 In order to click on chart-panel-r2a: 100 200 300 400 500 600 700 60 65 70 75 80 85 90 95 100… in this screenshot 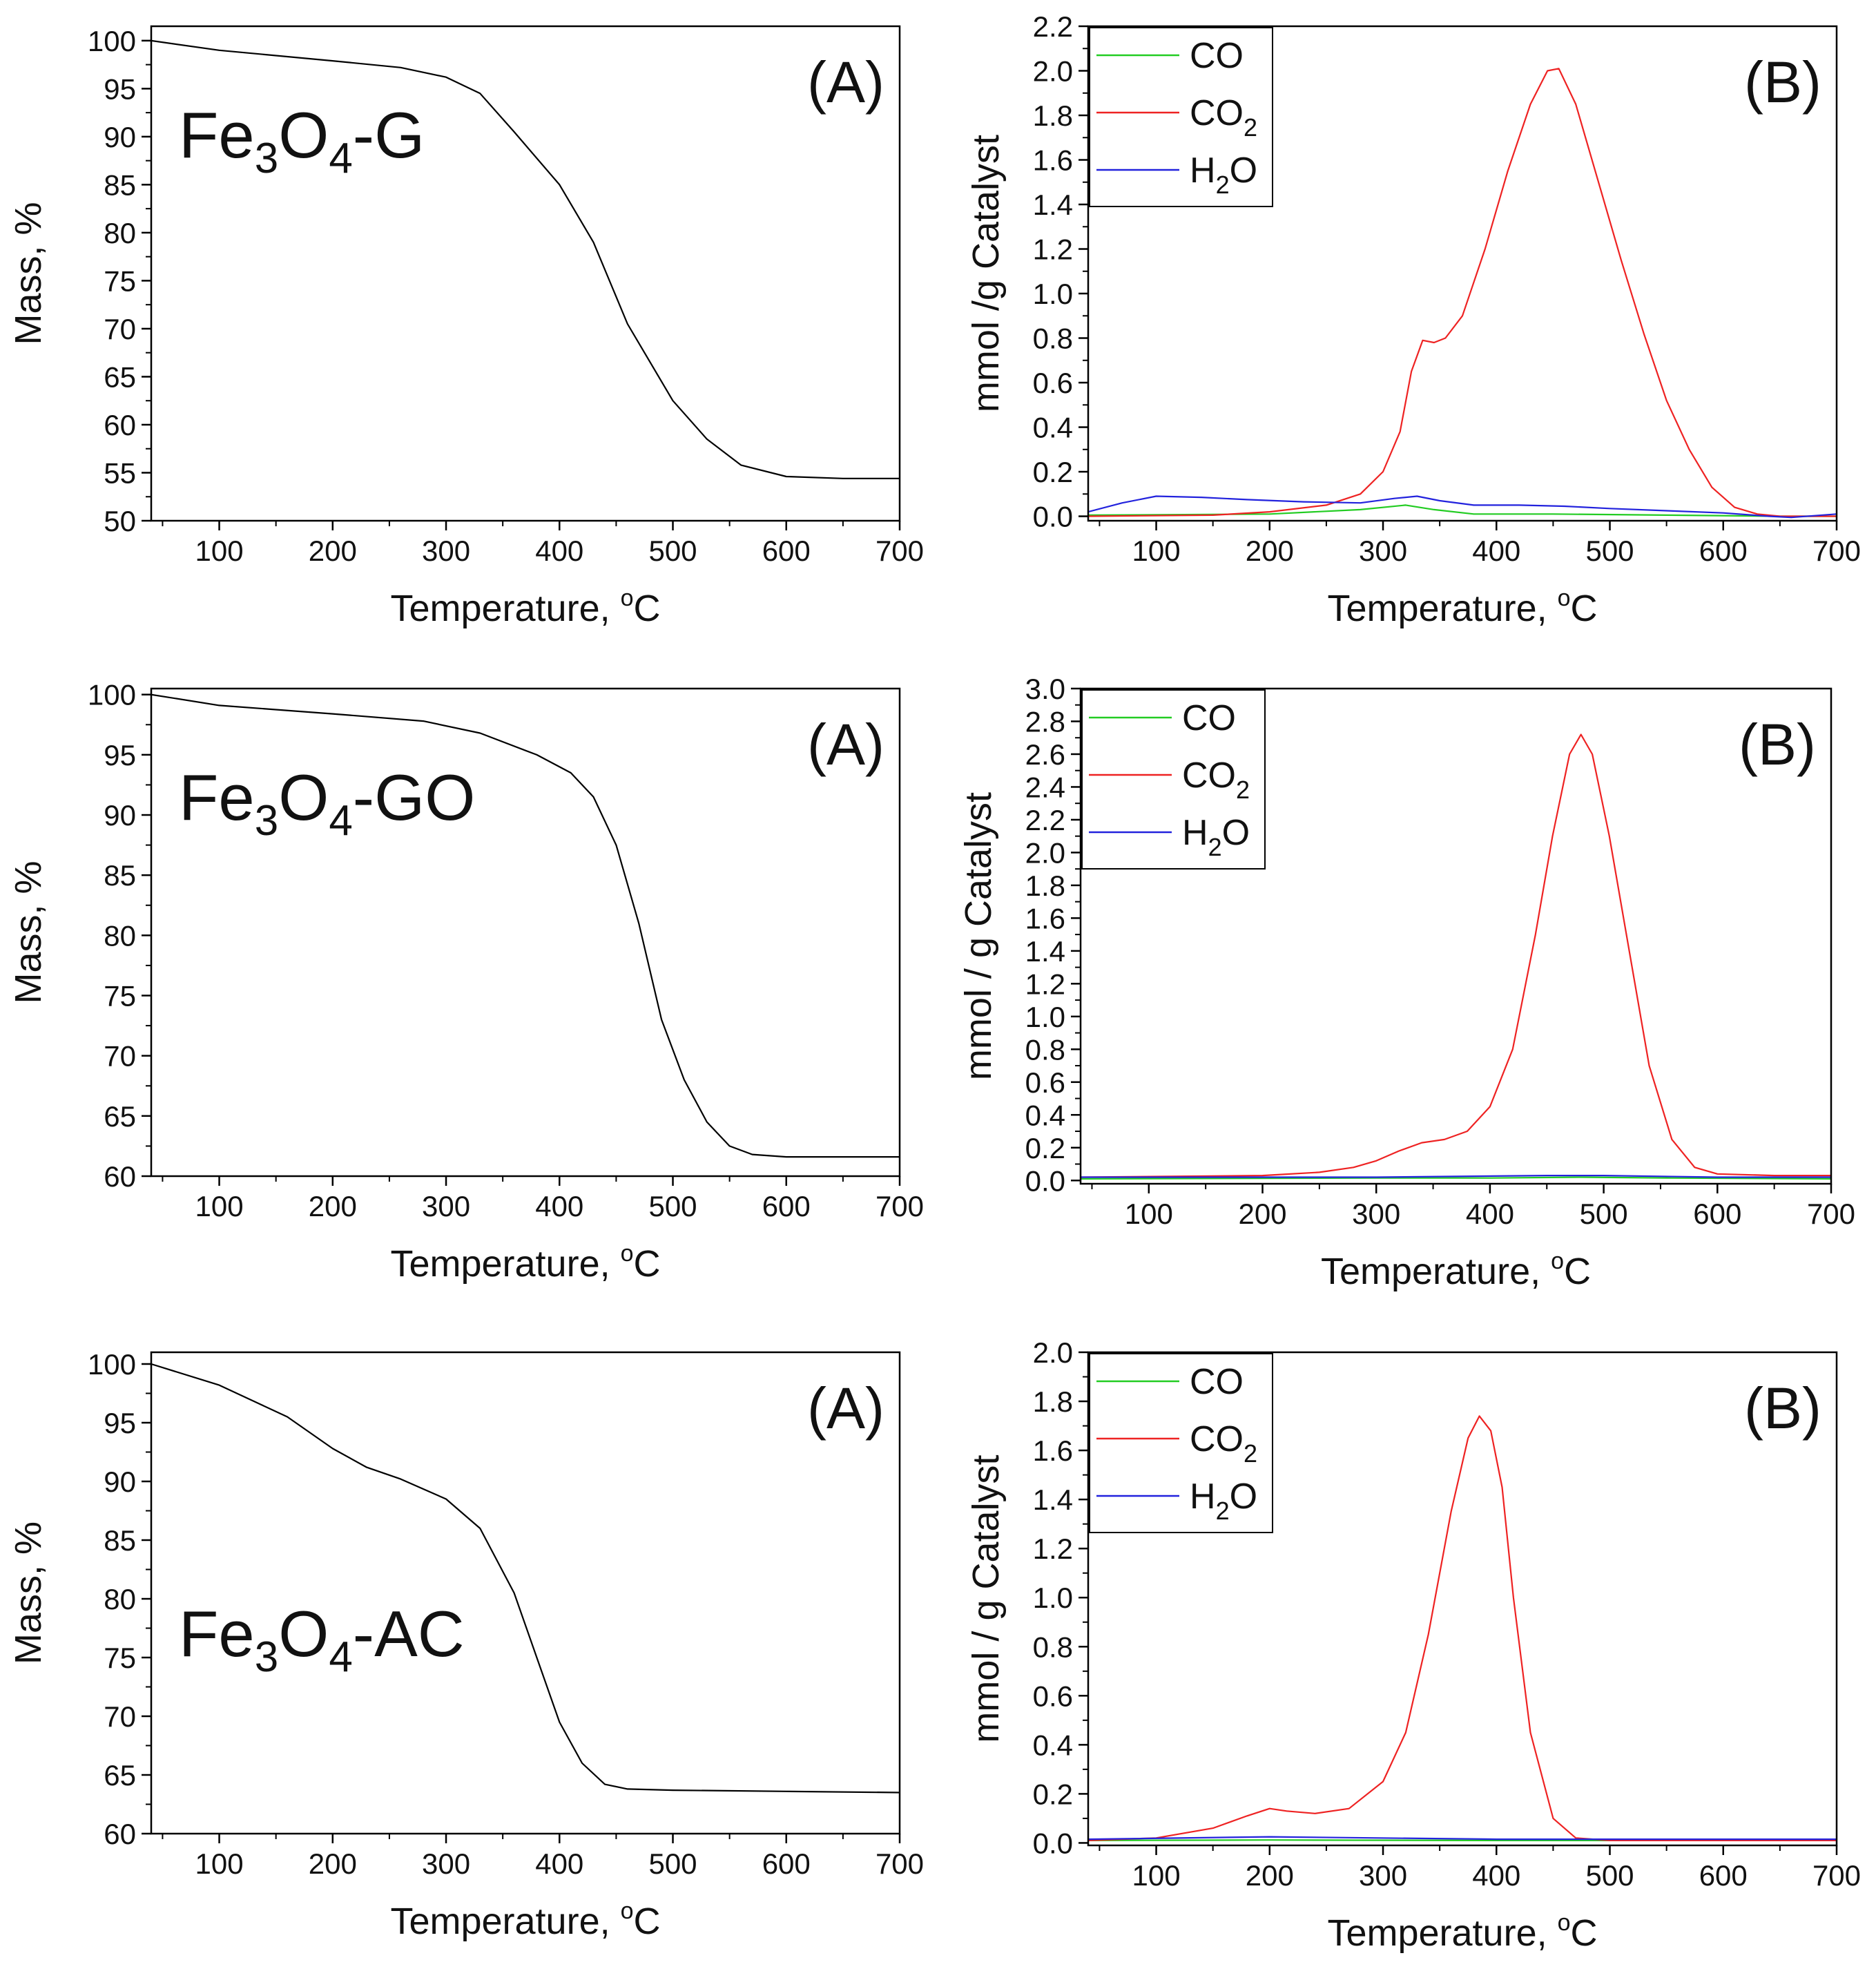, I will do `click(466, 1645)`.